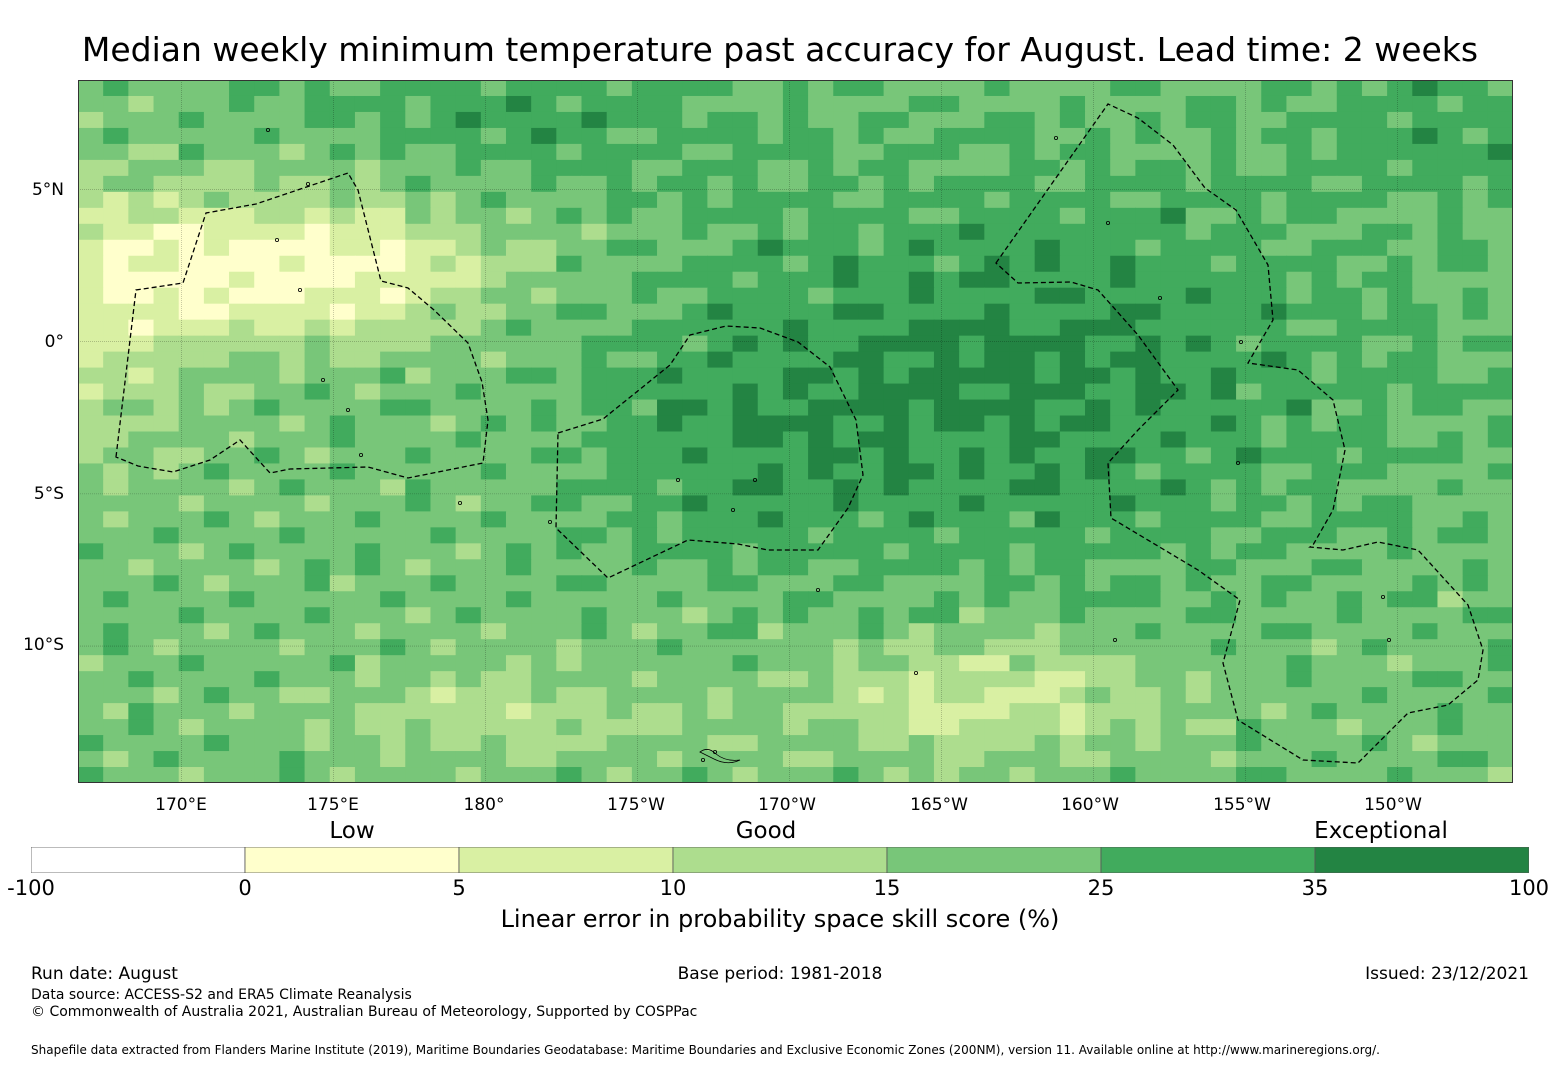 The height and width of the screenshot is (1065, 1560). I want to click on lon-label-170e: 170°E, so click(181, 805).